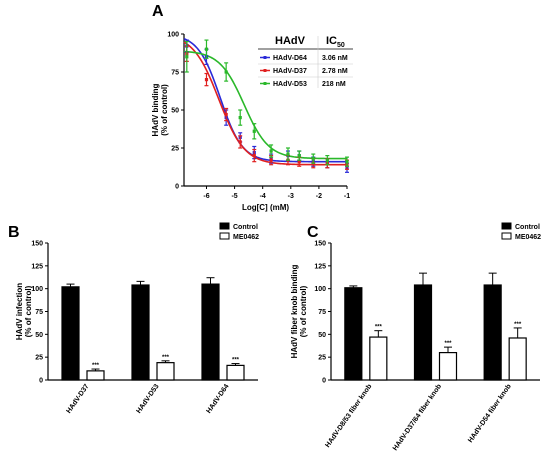 The image size is (550, 451). What do you see at coordinates (19, 311) in the screenshot?
I see `b-y-axis-title-line: HAdV infection` at bounding box center [19, 311].